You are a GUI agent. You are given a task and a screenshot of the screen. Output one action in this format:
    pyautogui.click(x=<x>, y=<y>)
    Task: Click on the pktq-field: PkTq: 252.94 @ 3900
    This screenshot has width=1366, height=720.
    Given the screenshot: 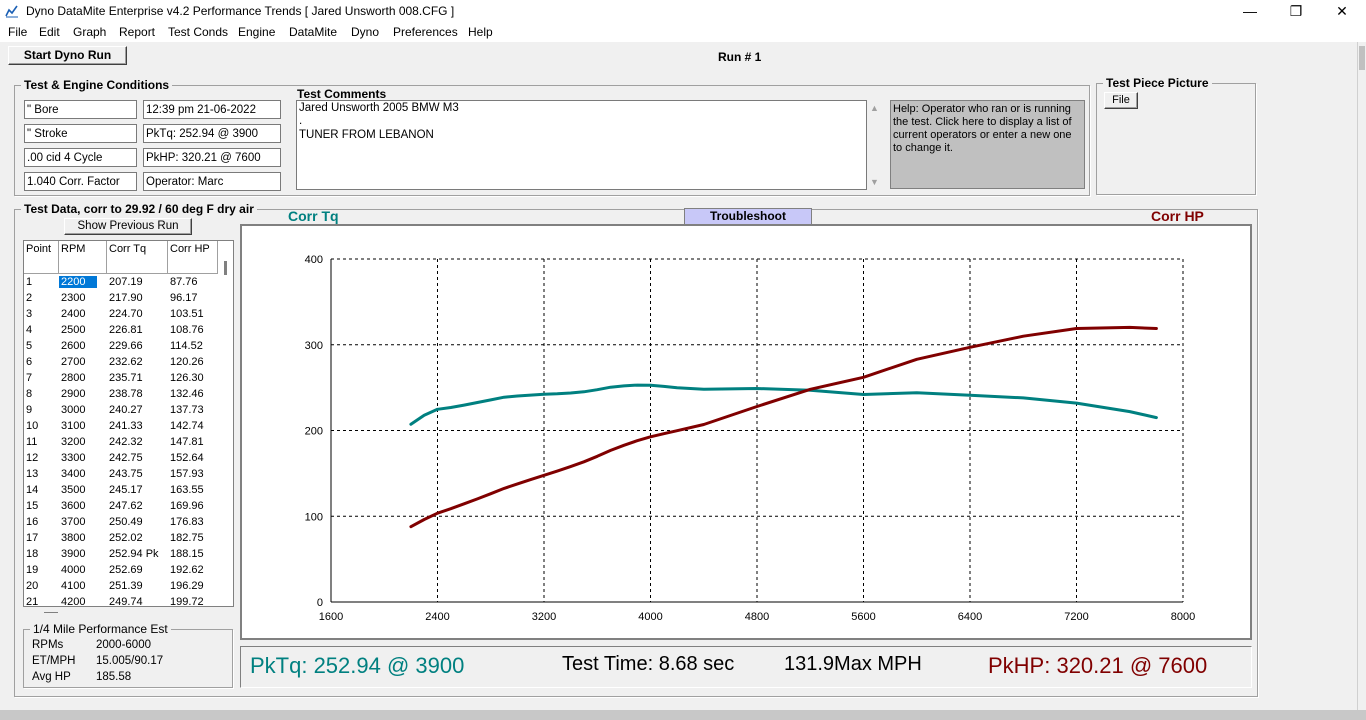 What is the action you would take?
    pyautogui.click(x=212, y=133)
    